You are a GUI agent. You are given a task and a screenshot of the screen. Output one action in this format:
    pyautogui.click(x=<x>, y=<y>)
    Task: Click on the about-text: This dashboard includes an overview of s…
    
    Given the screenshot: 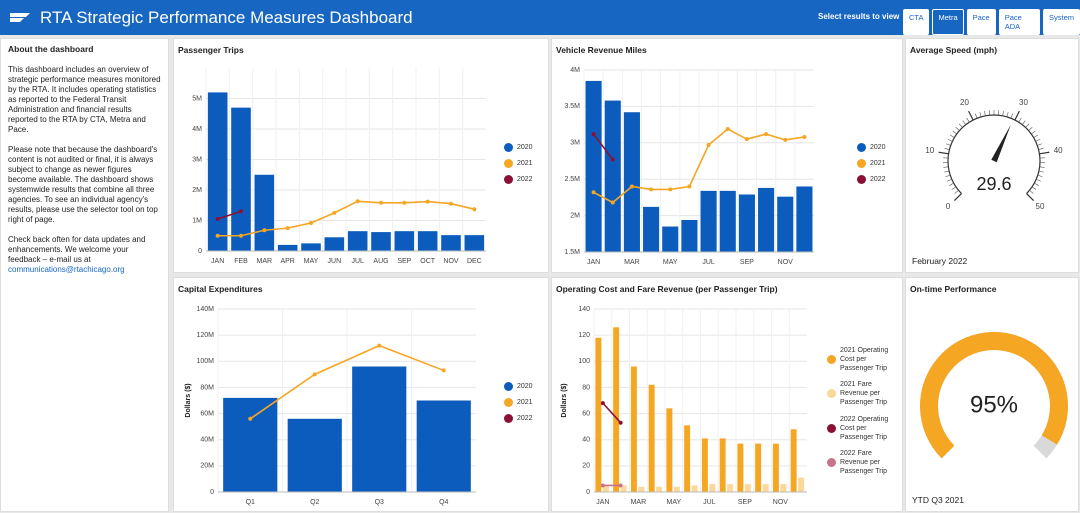 What is the action you would take?
    pyautogui.click(x=84, y=170)
    